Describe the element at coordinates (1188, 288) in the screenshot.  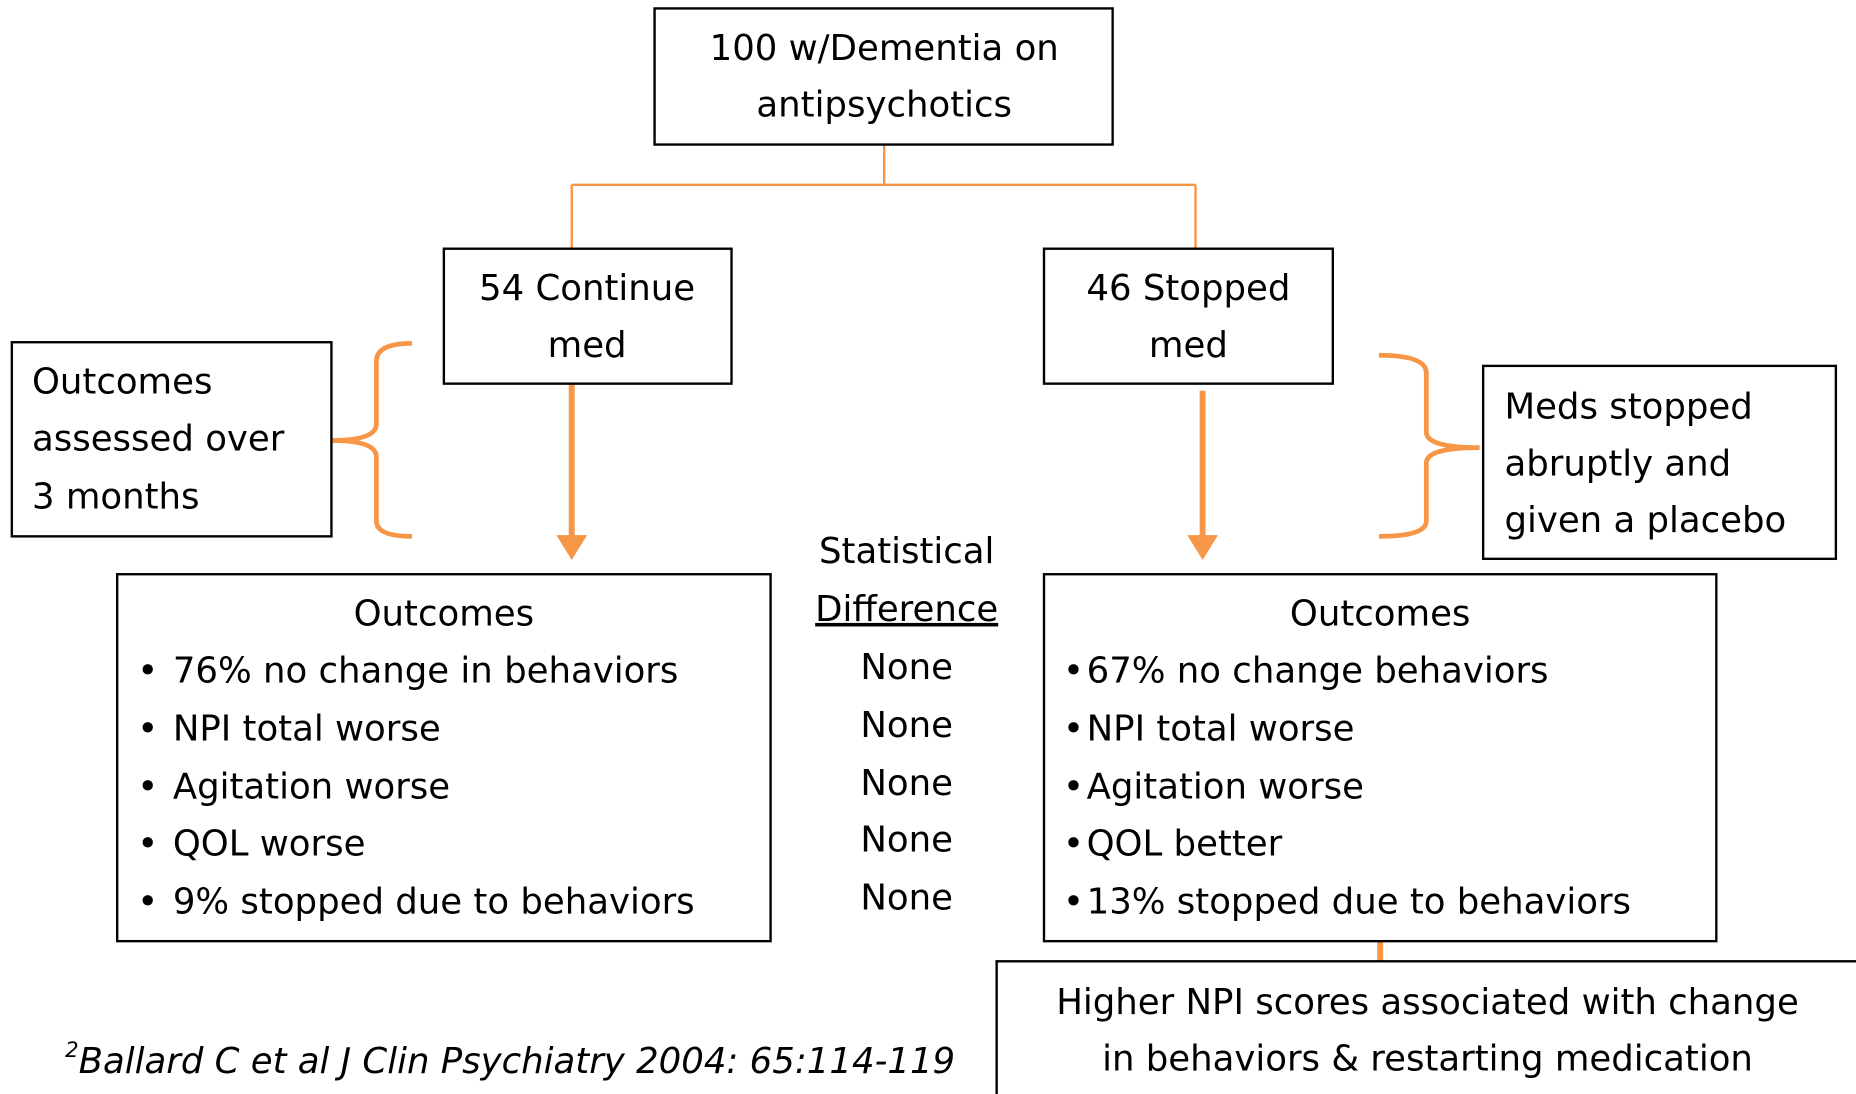
I see `stopped-text: 46 Stopped` at that location.